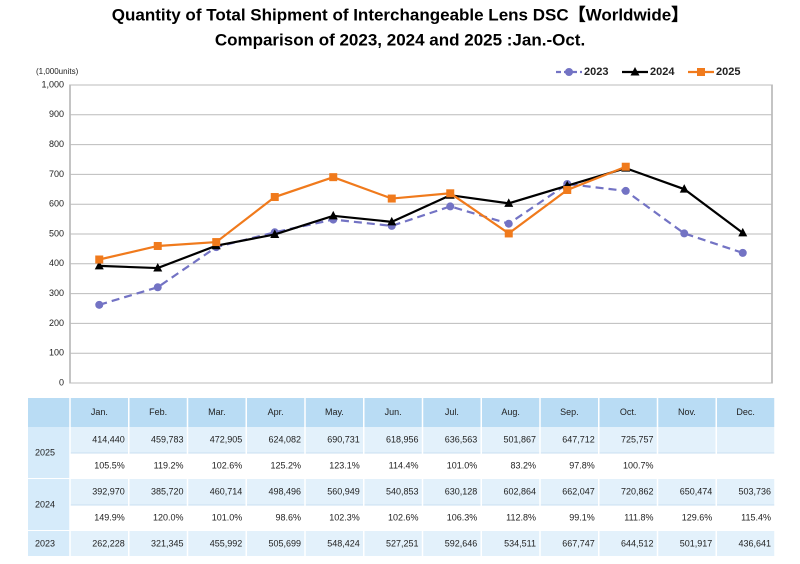  Describe the element at coordinates (687, 412) in the screenshot. I see `table-header: Nov.` at that location.